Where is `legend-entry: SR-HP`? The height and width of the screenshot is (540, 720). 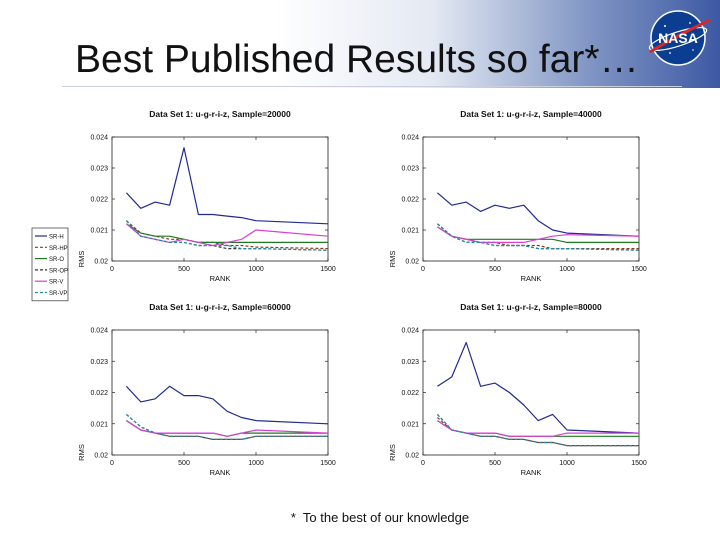 legend-entry: SR-HP is located at coordinates (58, 249).